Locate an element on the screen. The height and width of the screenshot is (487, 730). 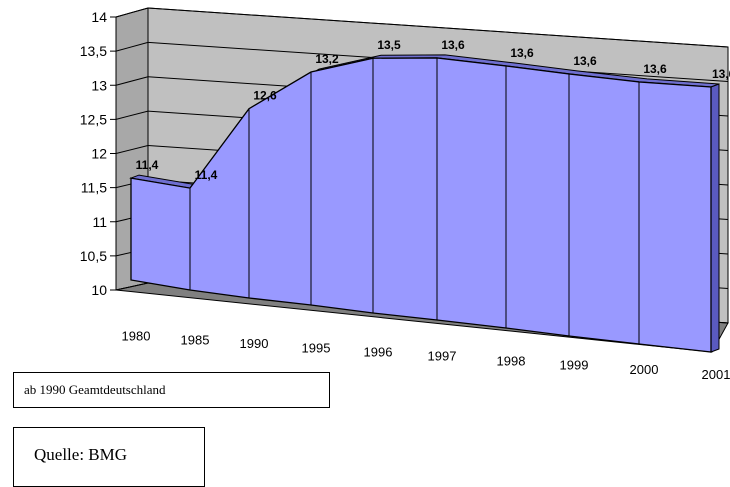
y-tick-label: 12,5 is located at coordinates (93, 119).